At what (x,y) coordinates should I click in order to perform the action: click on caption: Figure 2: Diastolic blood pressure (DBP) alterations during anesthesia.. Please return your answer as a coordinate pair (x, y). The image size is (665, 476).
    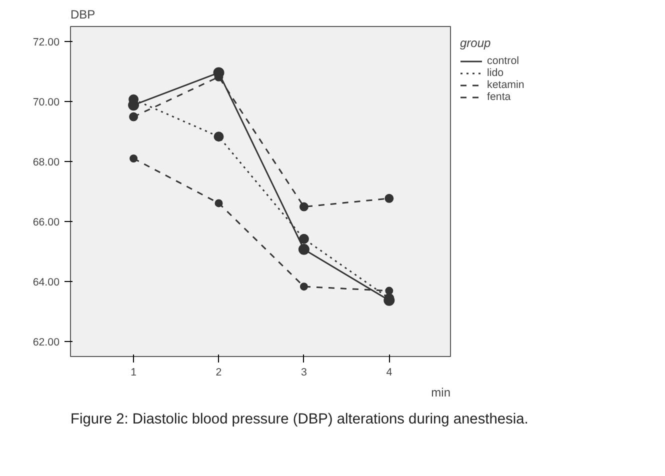
    Looking at the image, I should click on (299, 420).